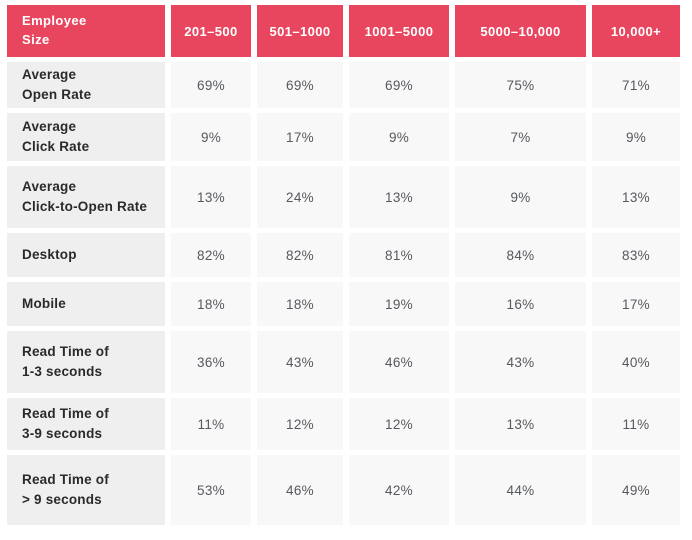 Image resolution: width=692 pixels, height=540 pixels. I want to click on value-cell: 75%, so click(520, 85).